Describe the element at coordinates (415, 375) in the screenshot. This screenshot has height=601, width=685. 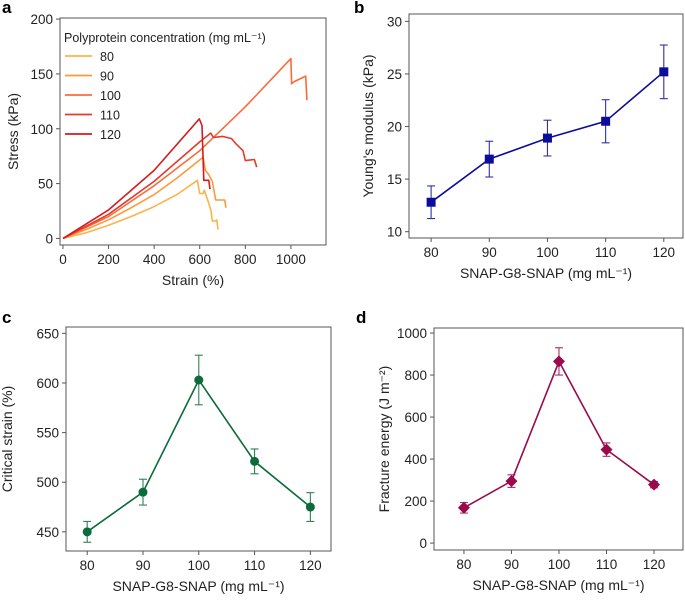
I see `y-tick-label: 800` at that location.